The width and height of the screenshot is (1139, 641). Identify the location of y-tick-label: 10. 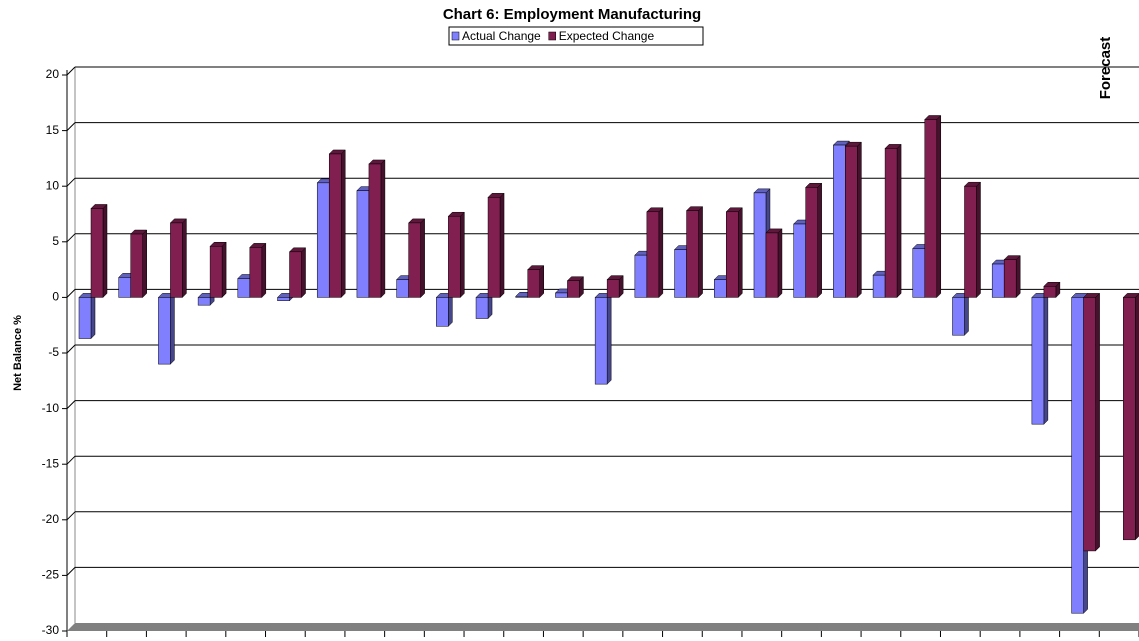
(53, 185).